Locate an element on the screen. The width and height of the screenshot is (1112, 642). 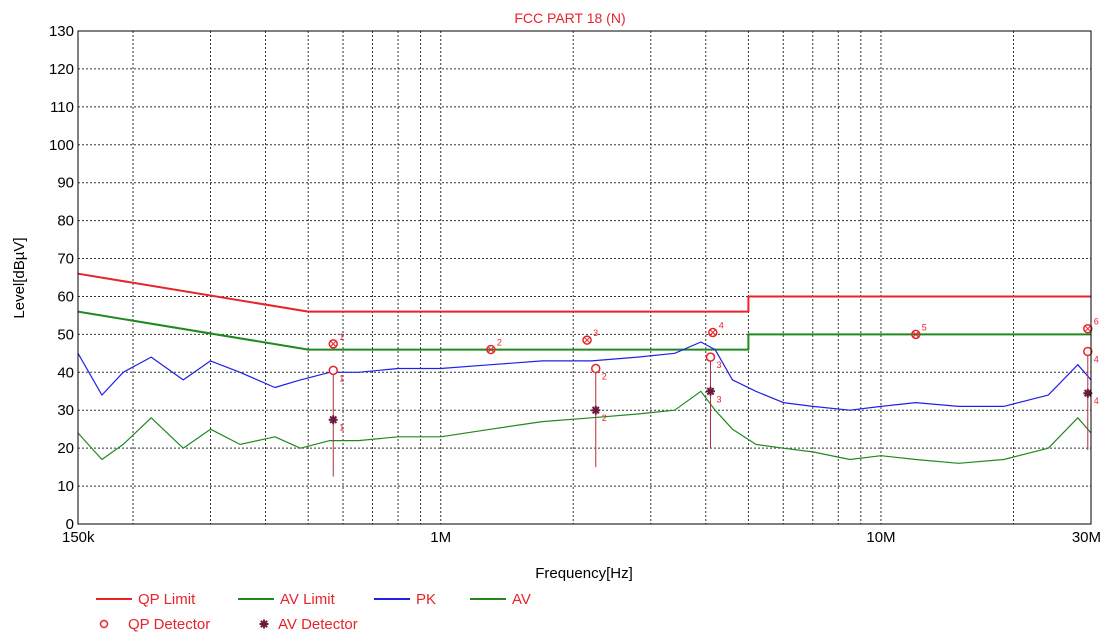
peak-marker-label: 3 is located at coordinates (595, 333).